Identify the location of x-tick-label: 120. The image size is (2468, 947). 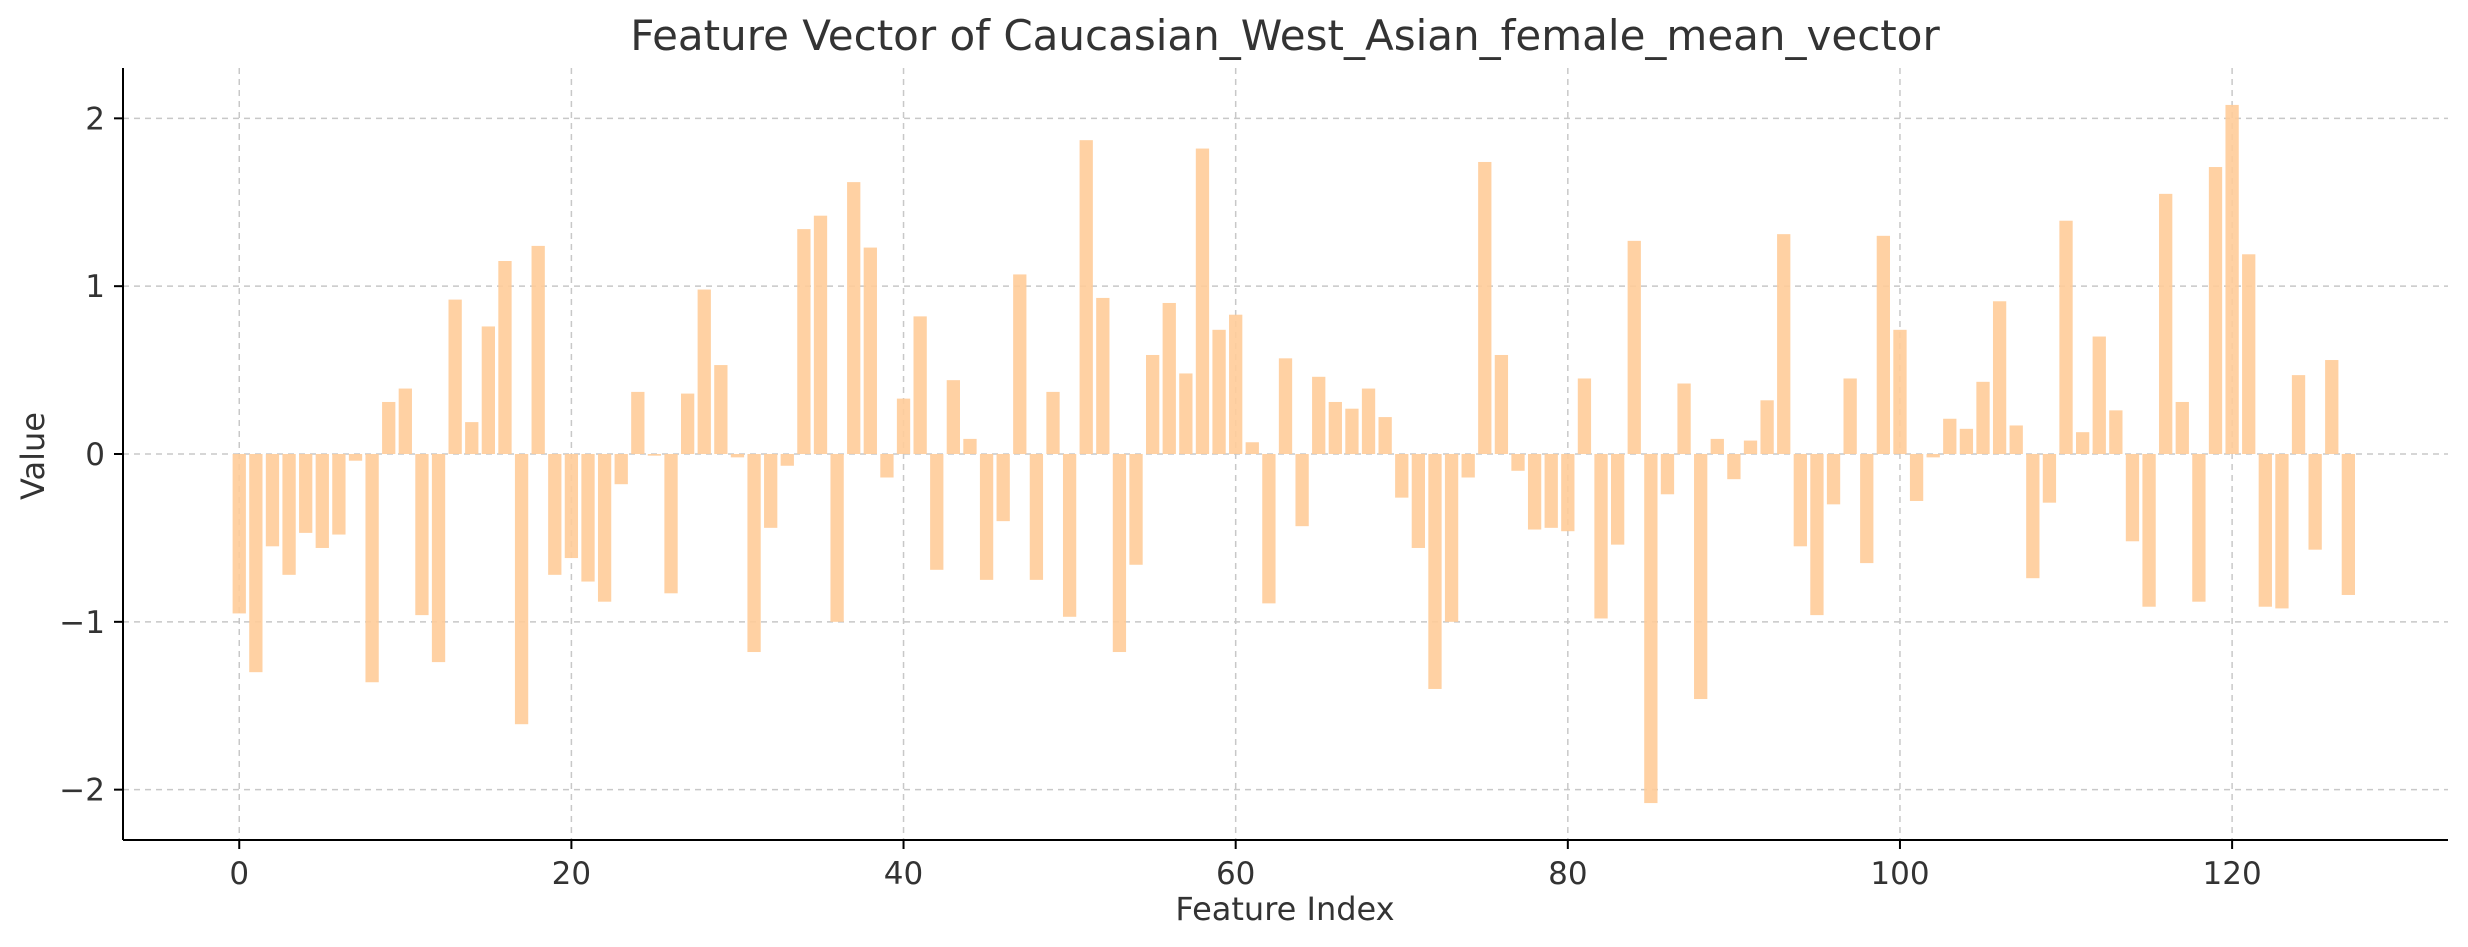
(2232, 874).